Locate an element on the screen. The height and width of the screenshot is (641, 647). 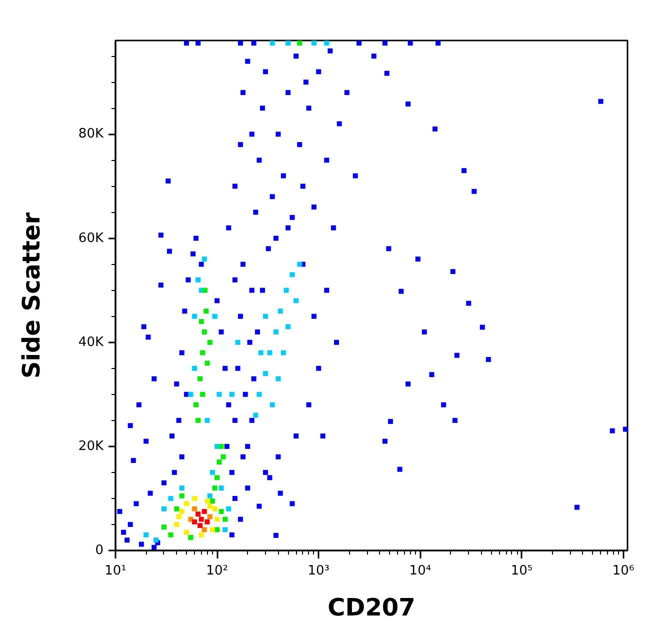
x-tick-label: 10⁶ is located at coordinates (623, 571).